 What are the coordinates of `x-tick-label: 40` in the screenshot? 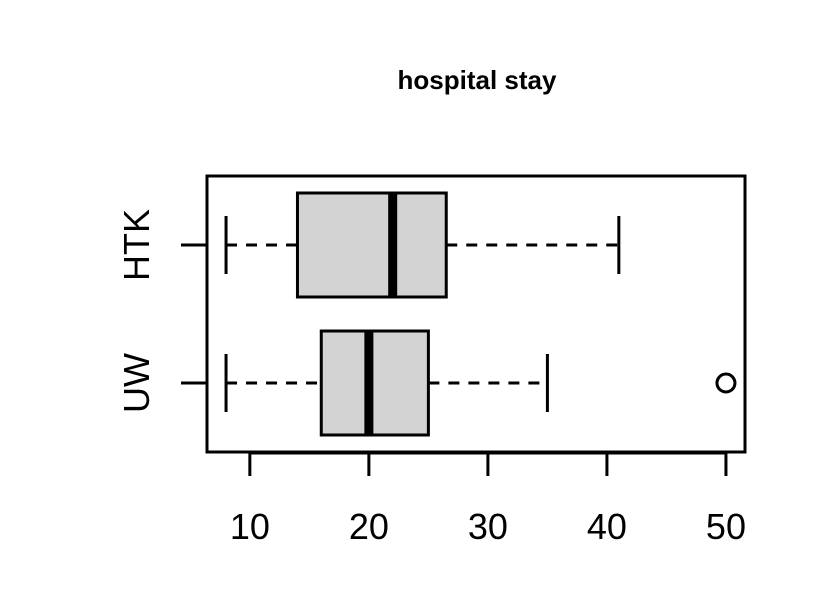 It's located at (607, 526).